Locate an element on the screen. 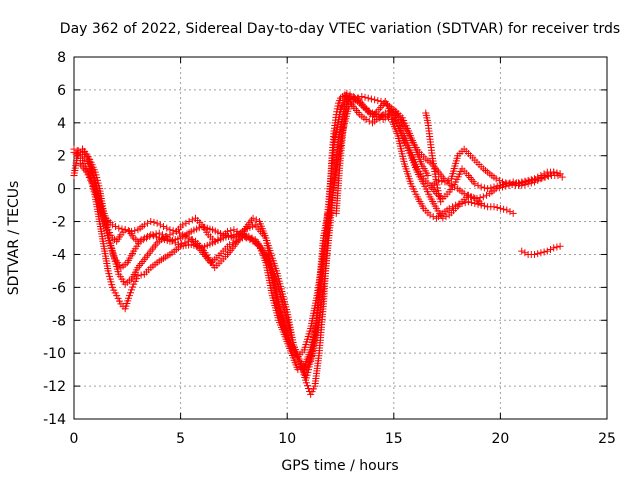 The width and height of the screenshot is (640, 480). y-tick-label: 2 is located at coordinates (61, 157).